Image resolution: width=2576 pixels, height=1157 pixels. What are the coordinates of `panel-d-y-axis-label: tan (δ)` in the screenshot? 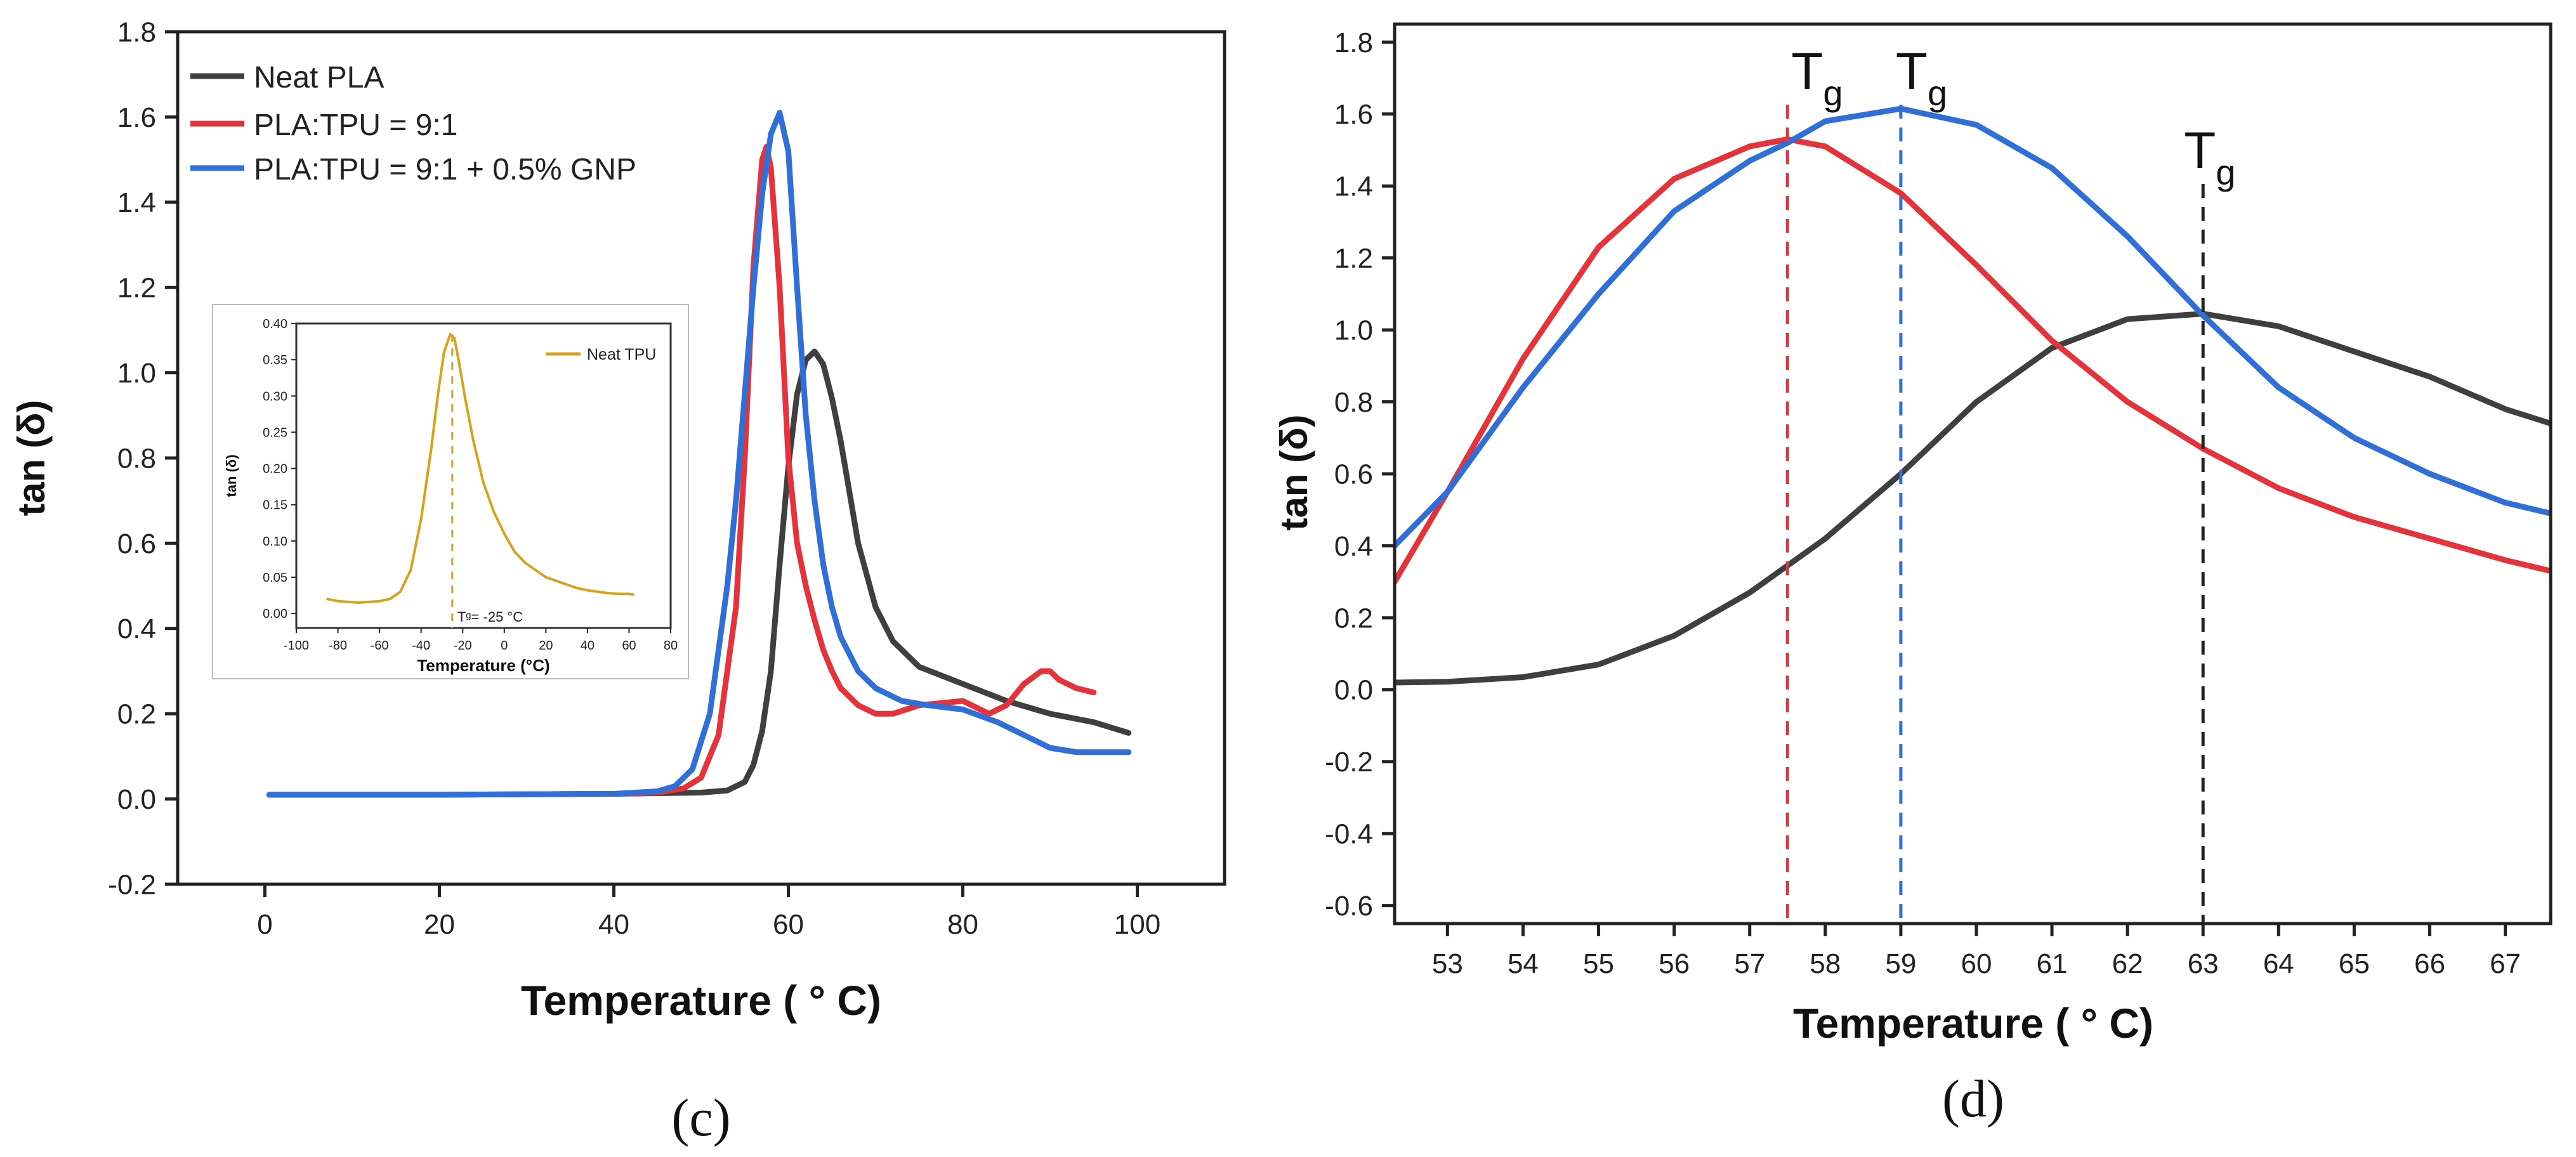 It's located at (1294, 472).